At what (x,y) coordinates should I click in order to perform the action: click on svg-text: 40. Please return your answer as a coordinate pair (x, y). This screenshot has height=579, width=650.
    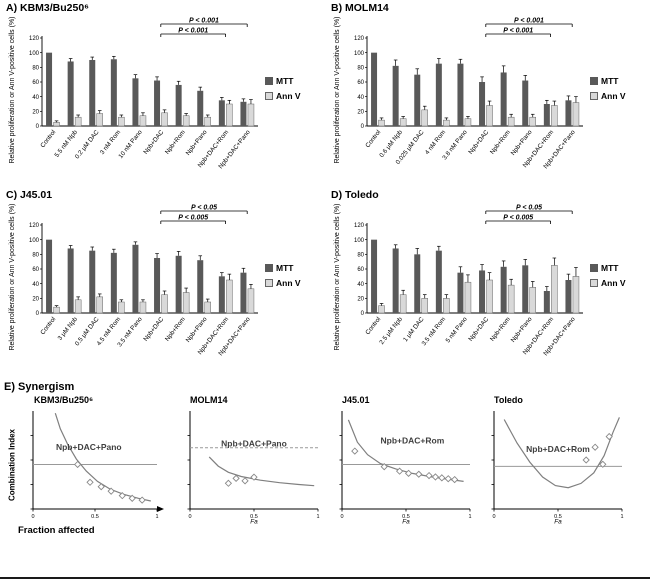
    Looking at the image, I should click on (360, 98).